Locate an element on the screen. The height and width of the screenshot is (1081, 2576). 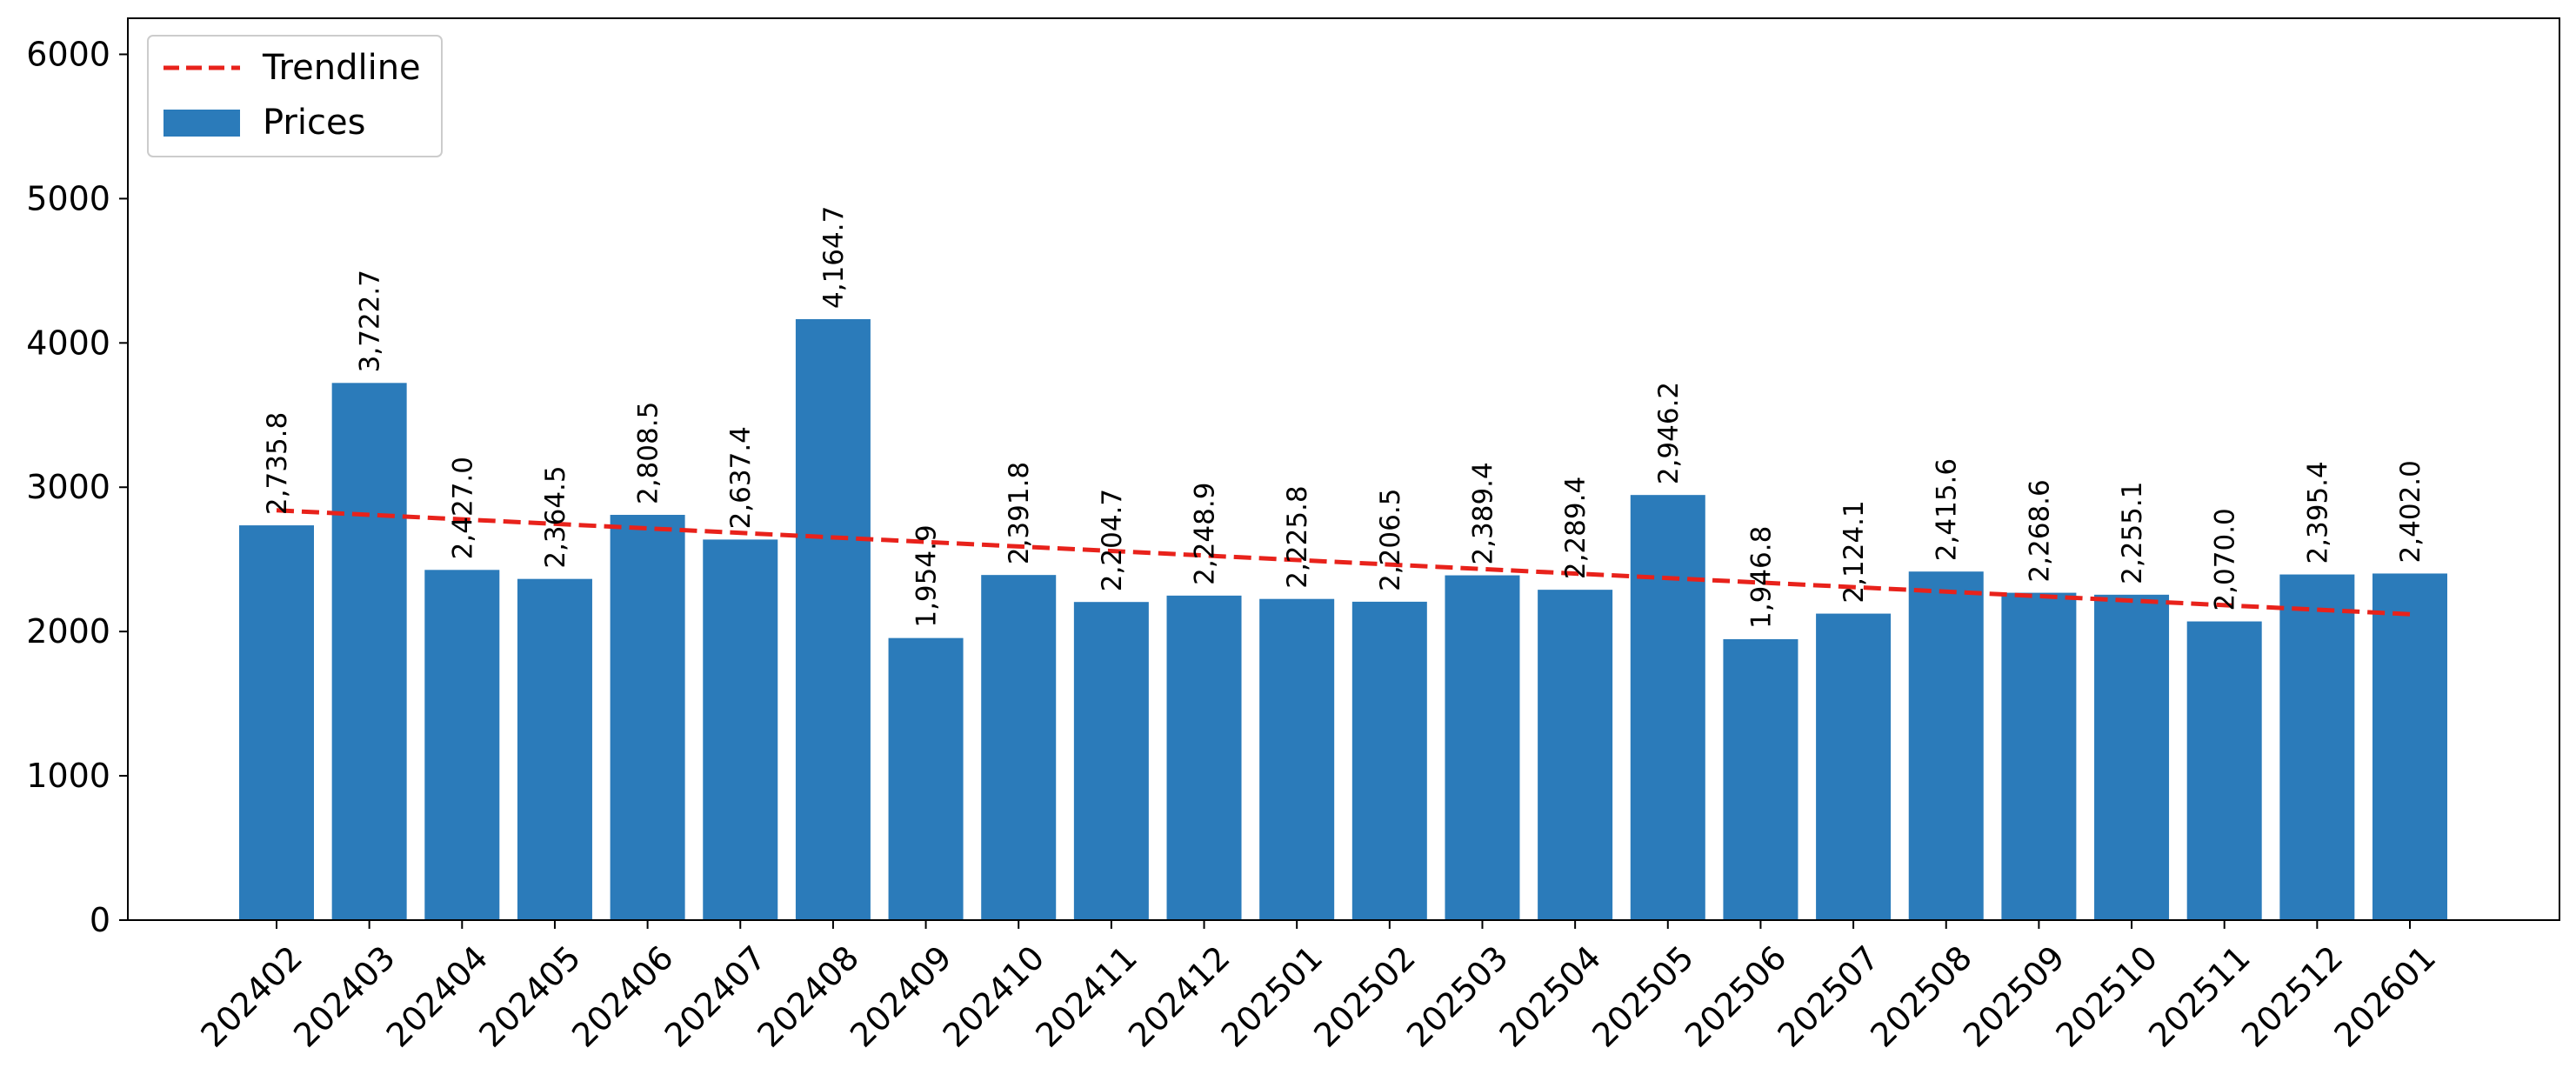
y-tick-label-3000: 3000 is located at coordinates (68, 487).